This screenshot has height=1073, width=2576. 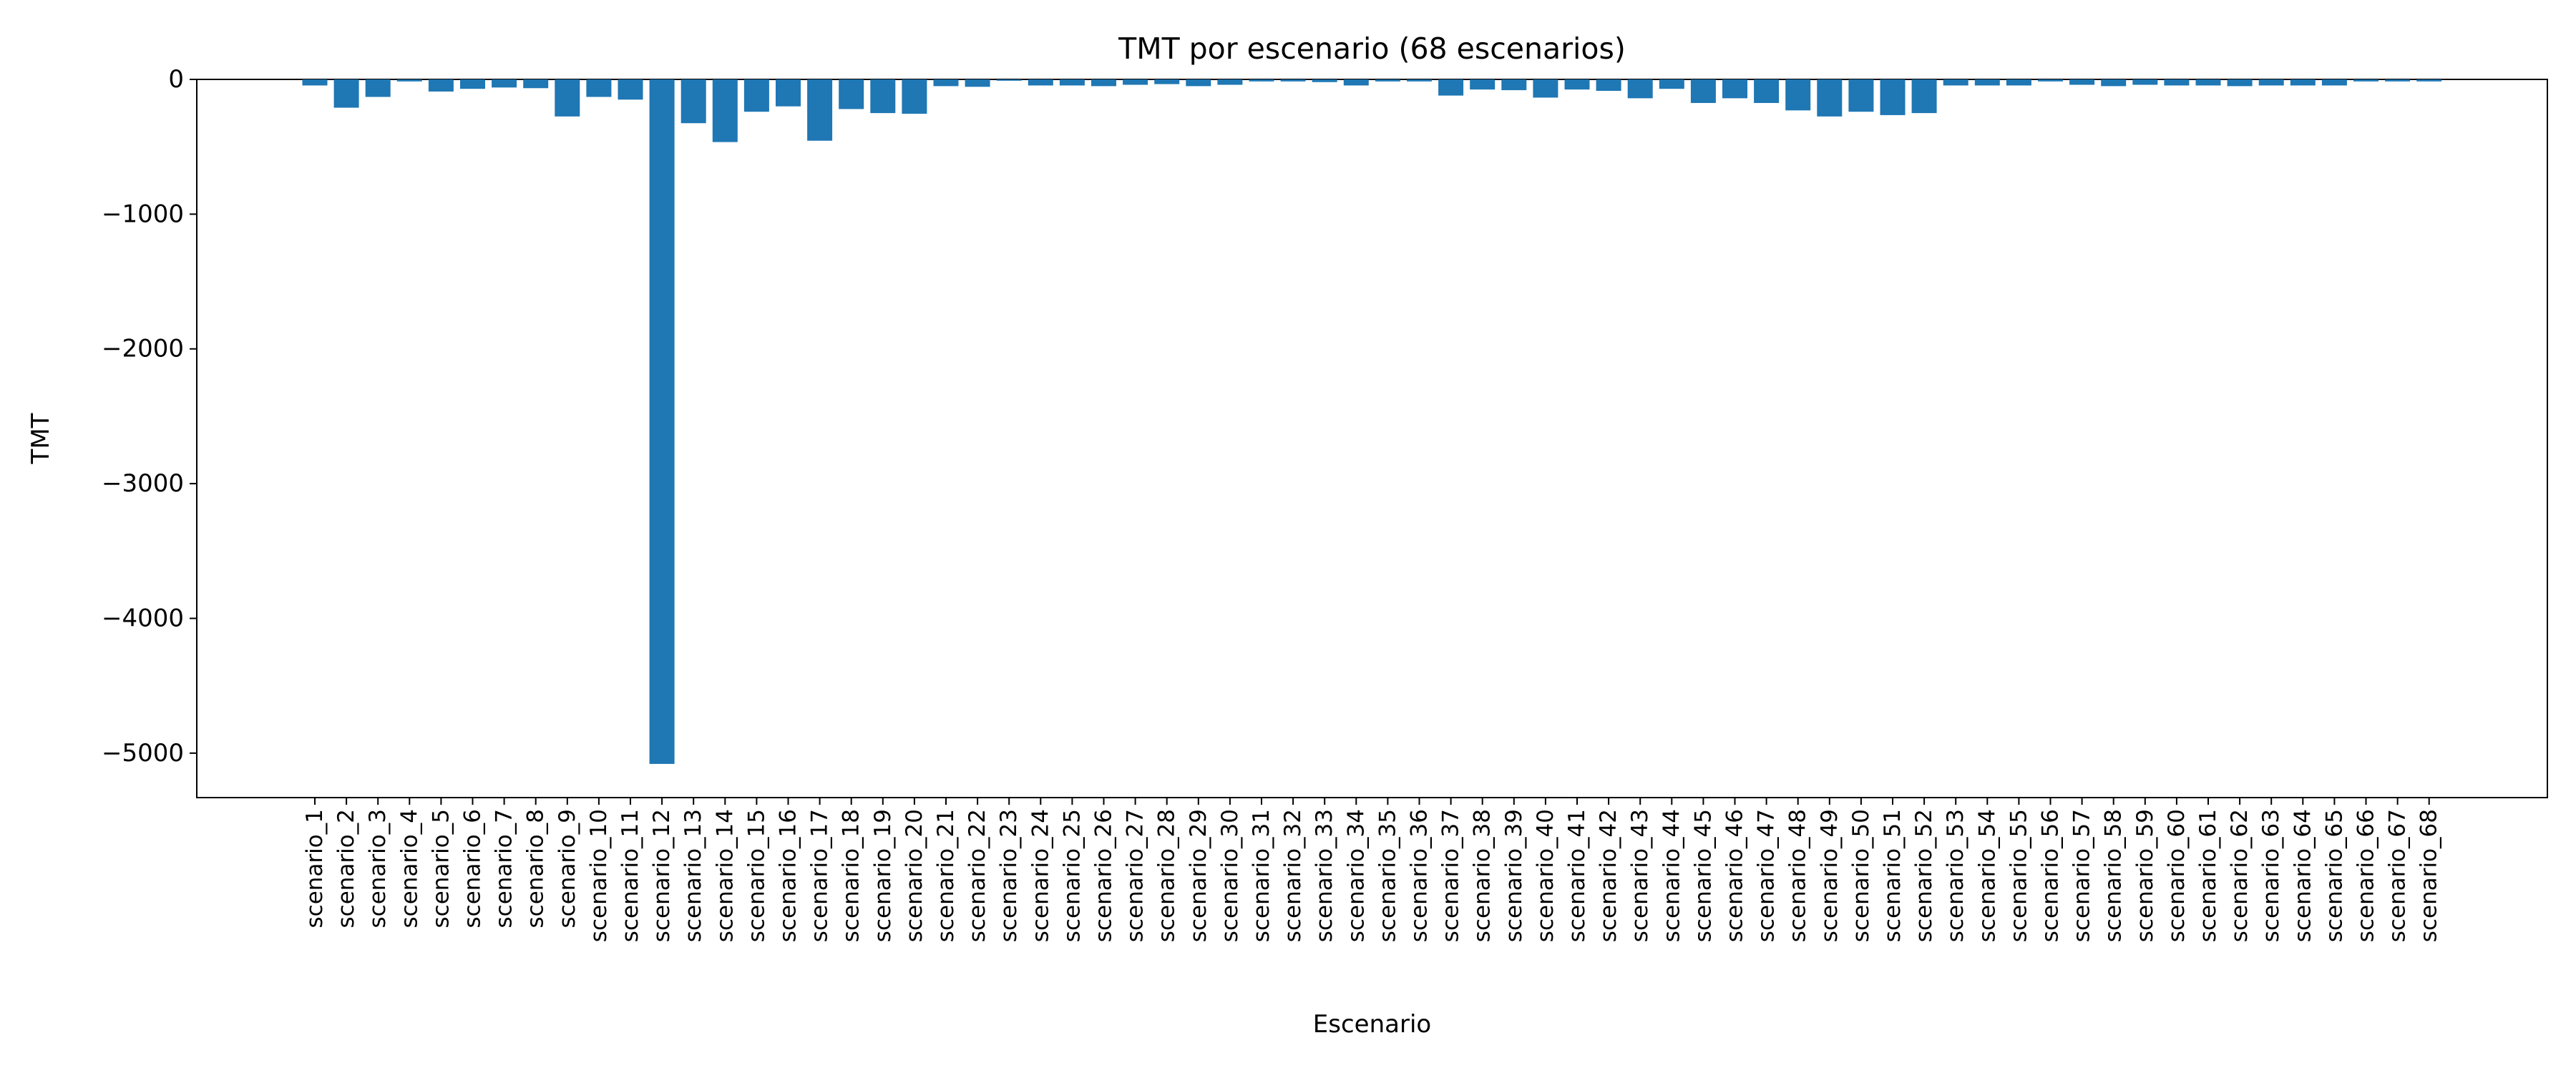 I want to click on y-tick-label: 0, so click(x=176, y=79).